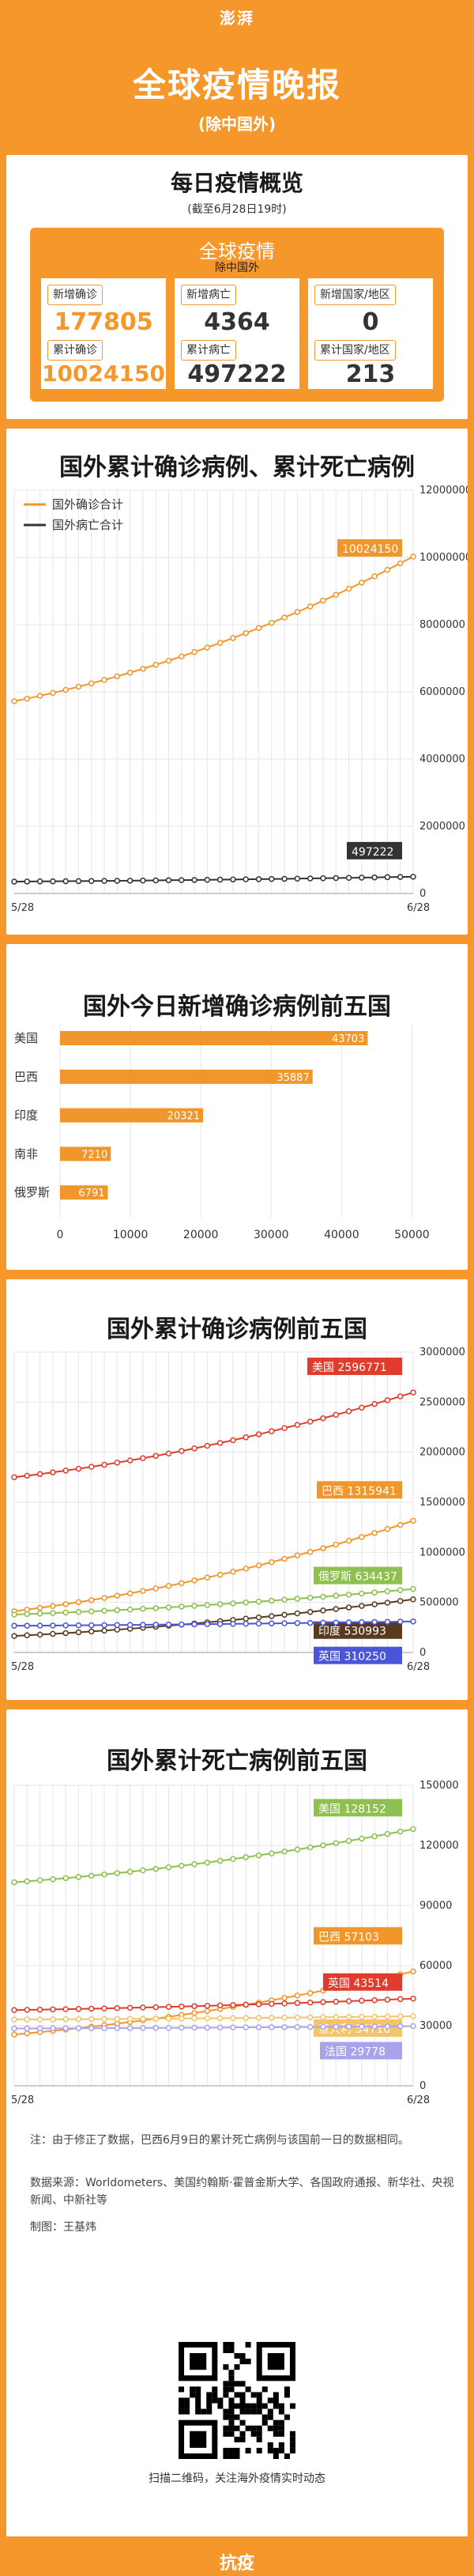 This screenshot has height=2576, width=474. What do you see at coordinates (91, 1193) in the screenshot?
I see `bar-value-label: 6791` at bounding box center [91, 1193].